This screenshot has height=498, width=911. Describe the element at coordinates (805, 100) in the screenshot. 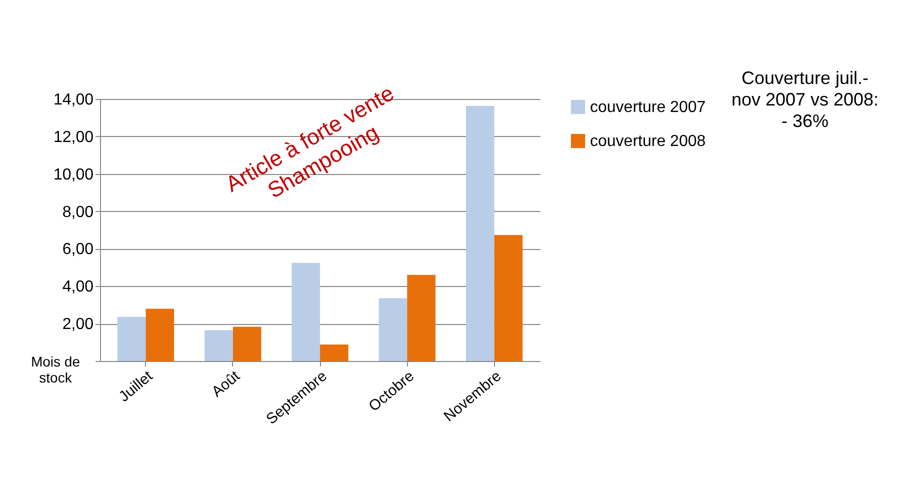

I see `text: Couverture juil.- nov 2007 vs 2008: - 36%` at that location.